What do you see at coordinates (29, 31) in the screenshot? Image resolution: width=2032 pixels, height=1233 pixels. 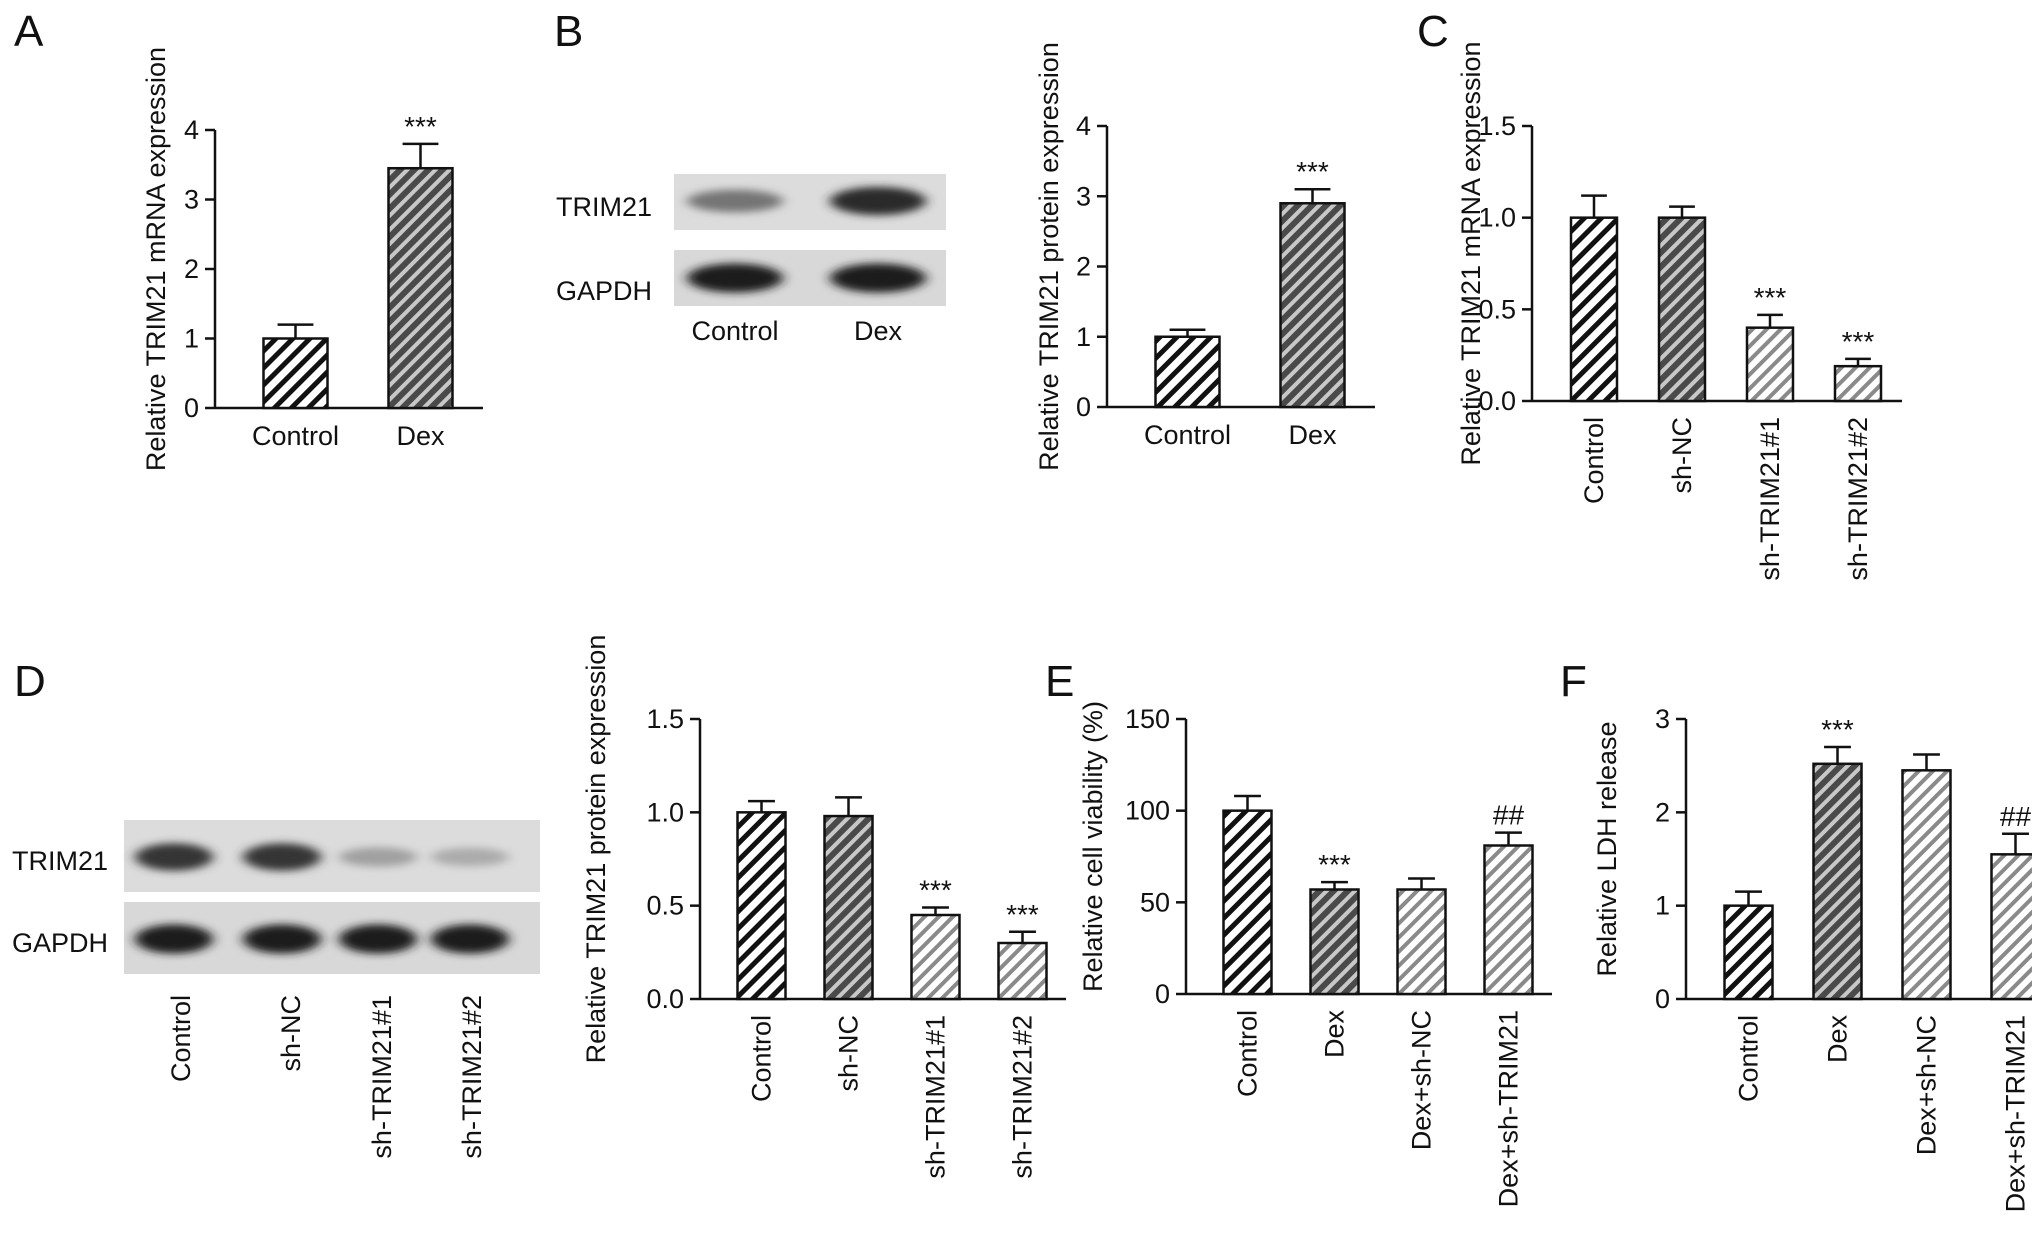 I see `panel-label-a: A` at bounding box center [29, 31].